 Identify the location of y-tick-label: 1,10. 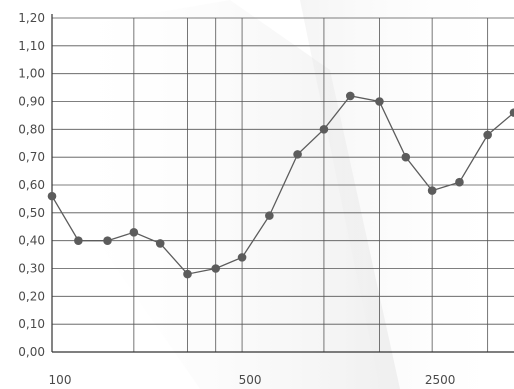
(31, 46).